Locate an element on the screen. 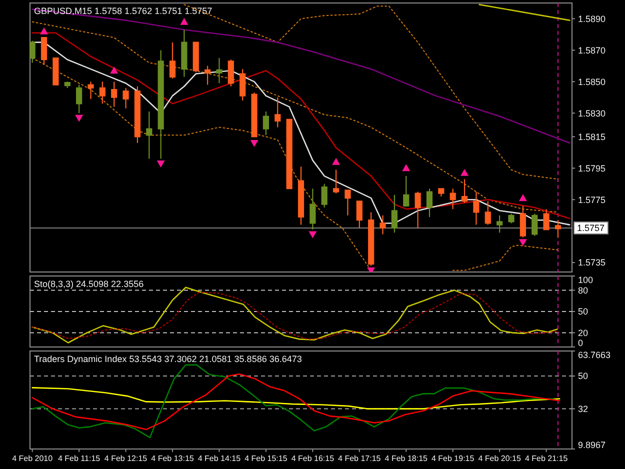 The image size is (625, 469). x-tick-label: 4 Feb 19:15 is located at coordinates (453, 458).